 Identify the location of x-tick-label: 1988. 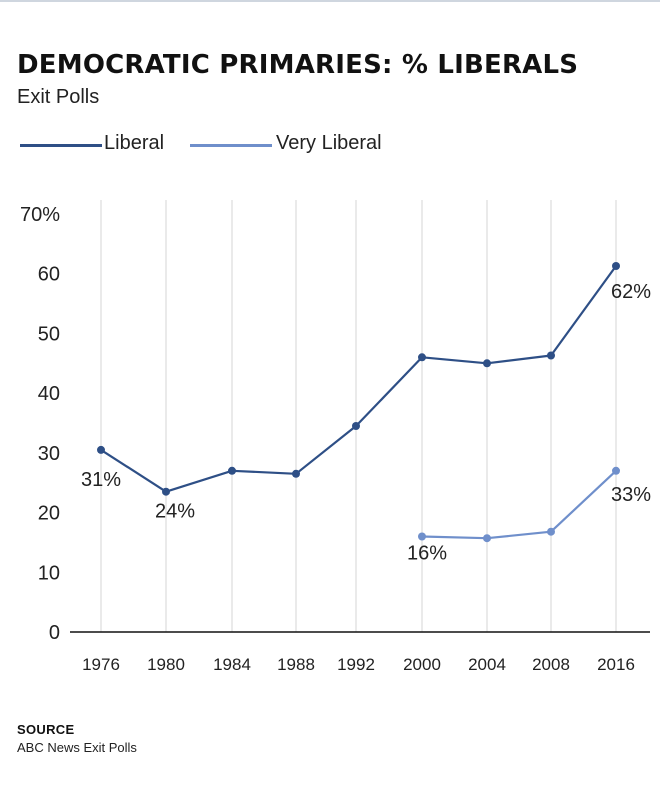
(296, 664).